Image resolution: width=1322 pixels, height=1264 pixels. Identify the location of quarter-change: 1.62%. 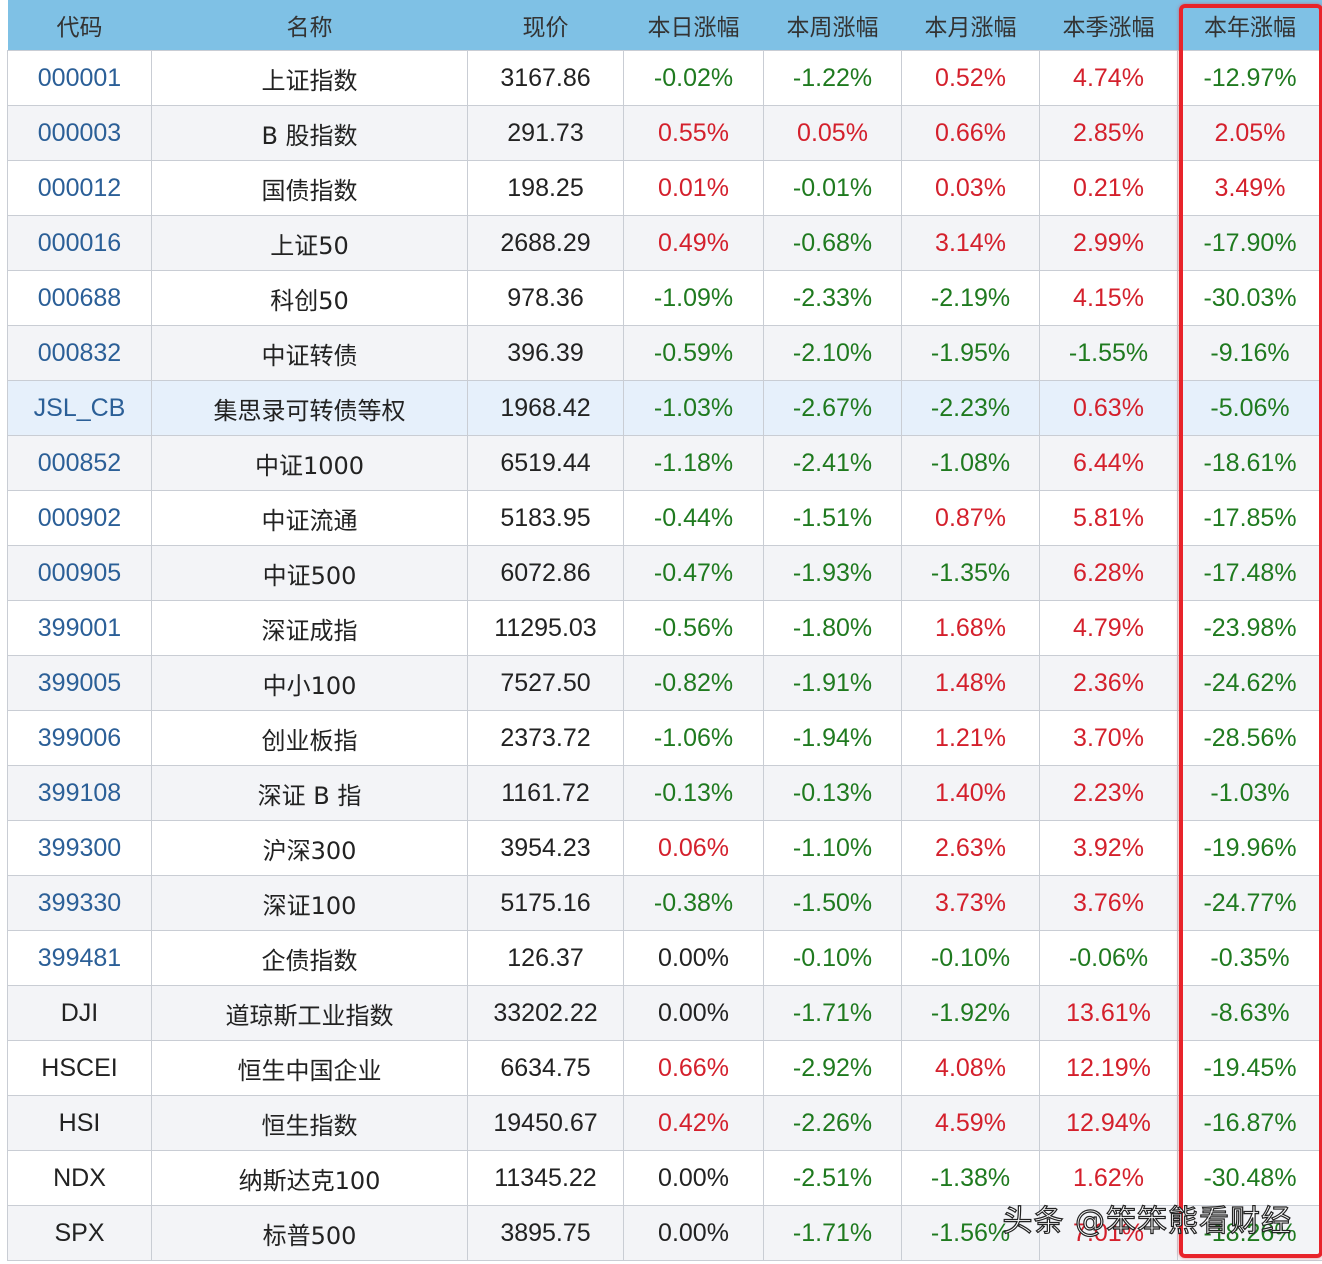
(1108, 1178).